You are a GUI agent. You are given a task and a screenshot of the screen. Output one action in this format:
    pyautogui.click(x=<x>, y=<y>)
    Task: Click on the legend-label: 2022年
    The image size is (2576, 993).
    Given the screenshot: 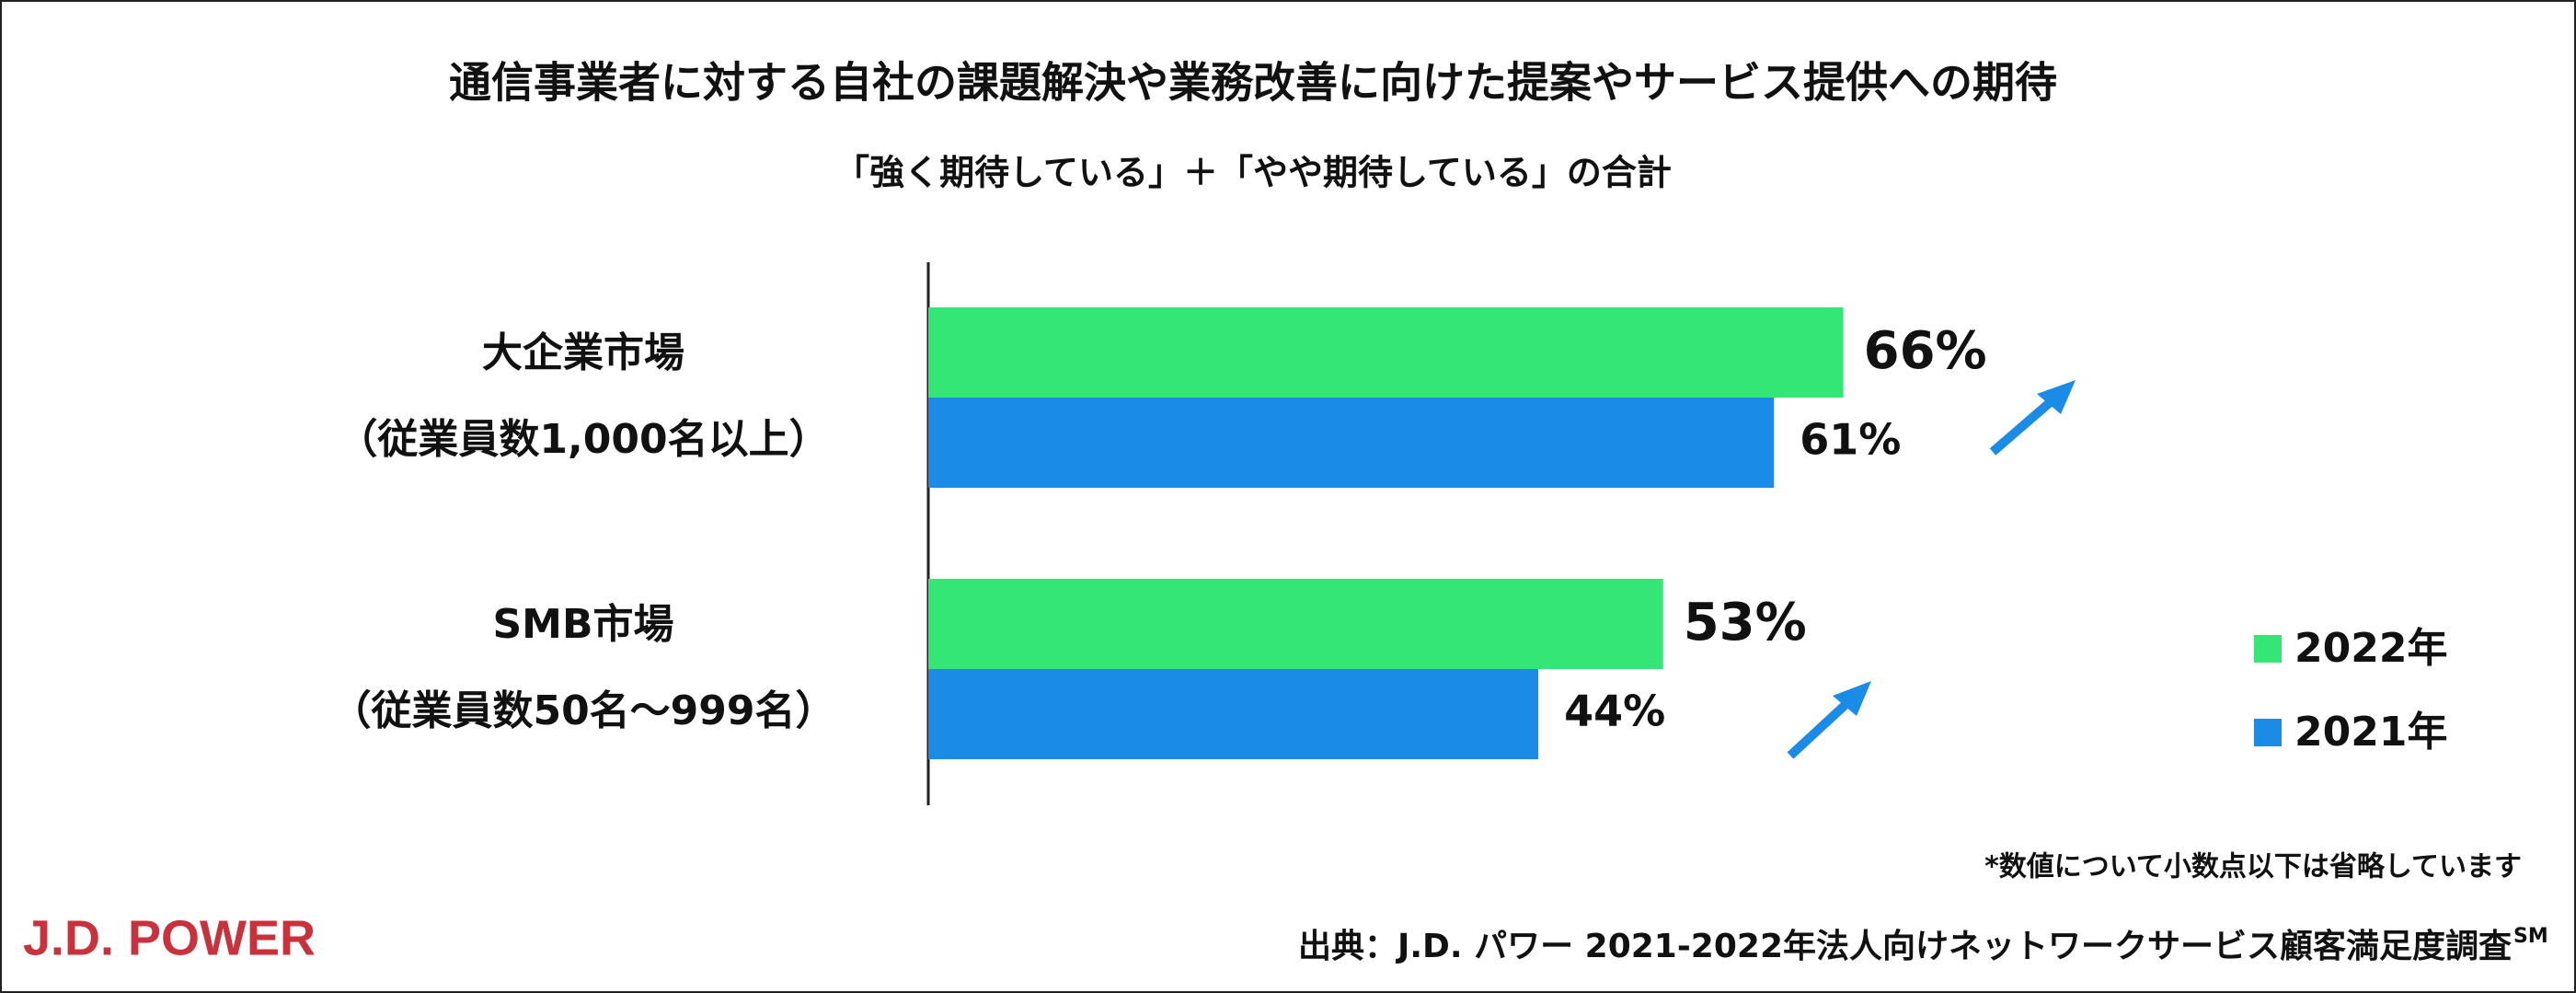 What is the action you would take?
    pyautogui.click(x=2370, y=648)
    